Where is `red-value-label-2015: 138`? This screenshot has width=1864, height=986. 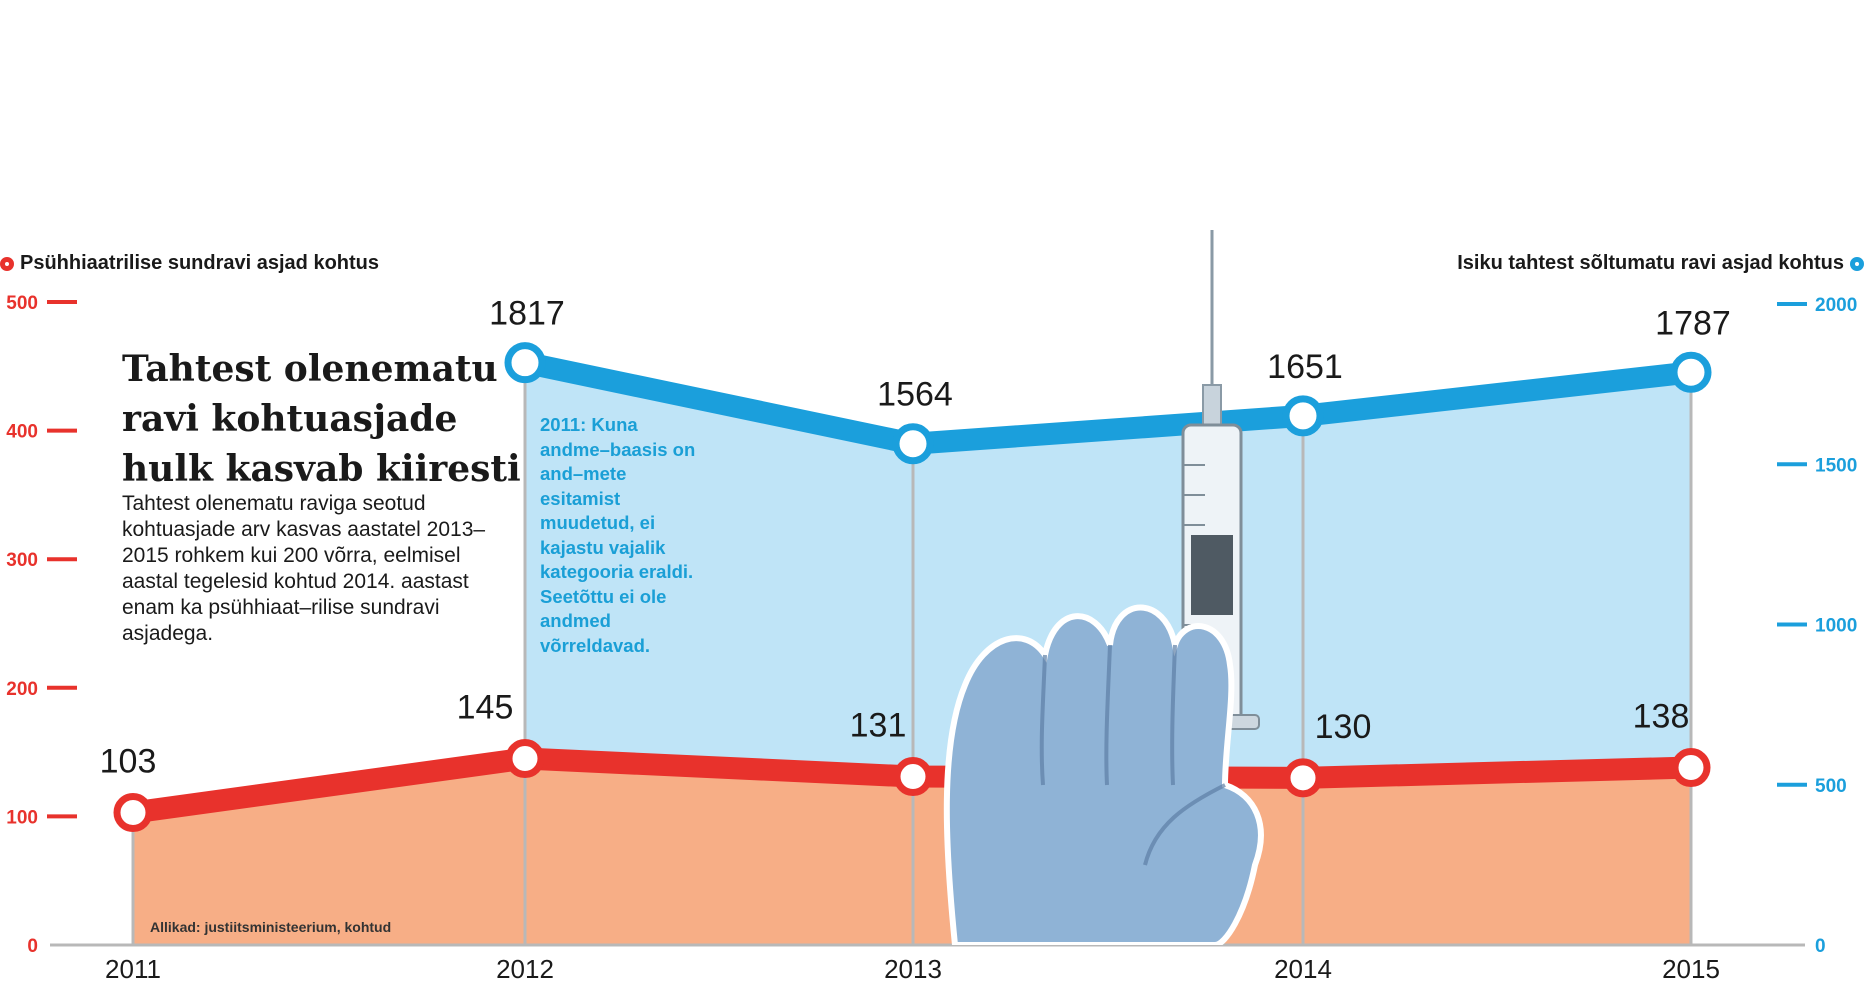 red-value-label-2015: 138 is located at coordinates (1661, 717).